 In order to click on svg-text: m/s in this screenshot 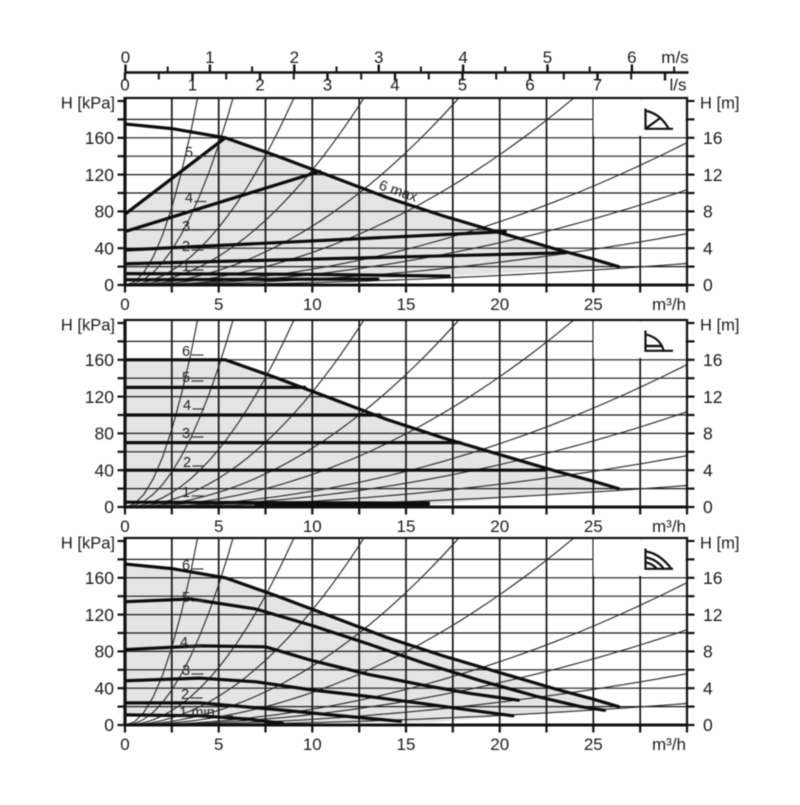, I will do `click(674, 57)`.